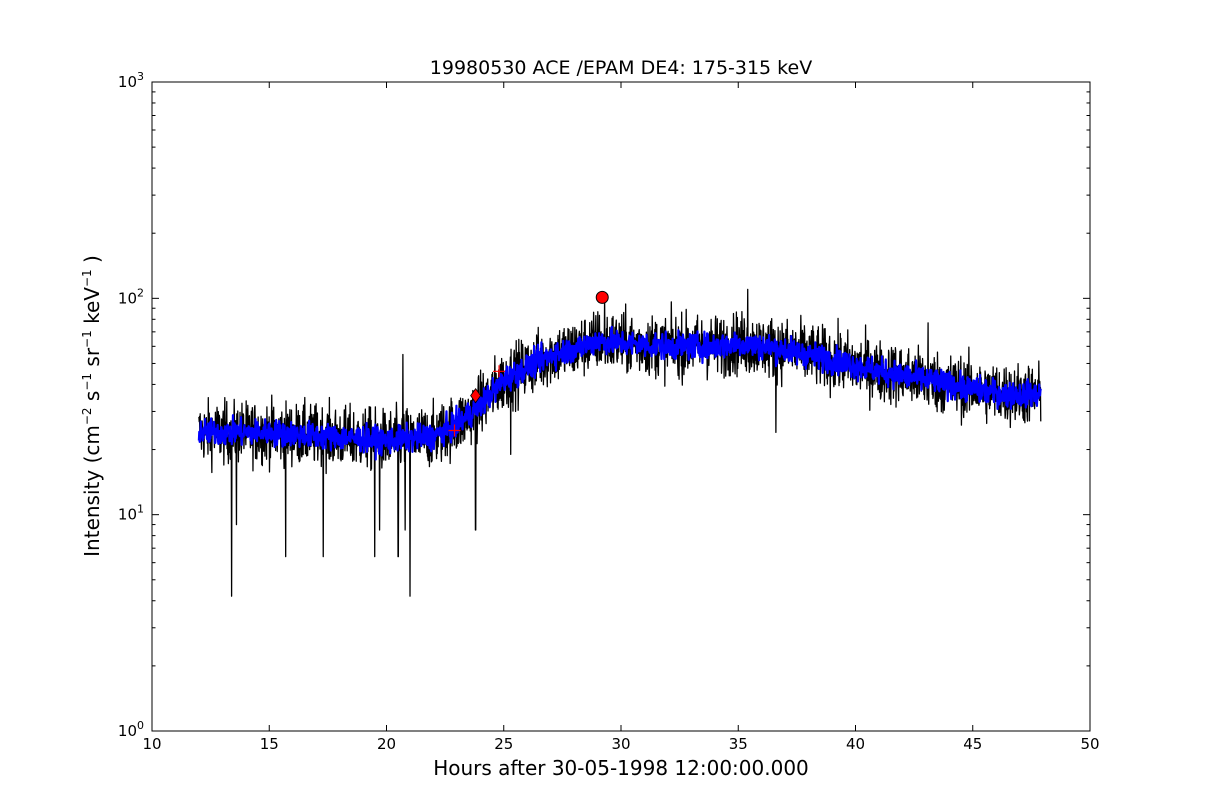 The width and height of the screenshot is (1212, 812). I want to click on marker-circle, so click(602, 297).